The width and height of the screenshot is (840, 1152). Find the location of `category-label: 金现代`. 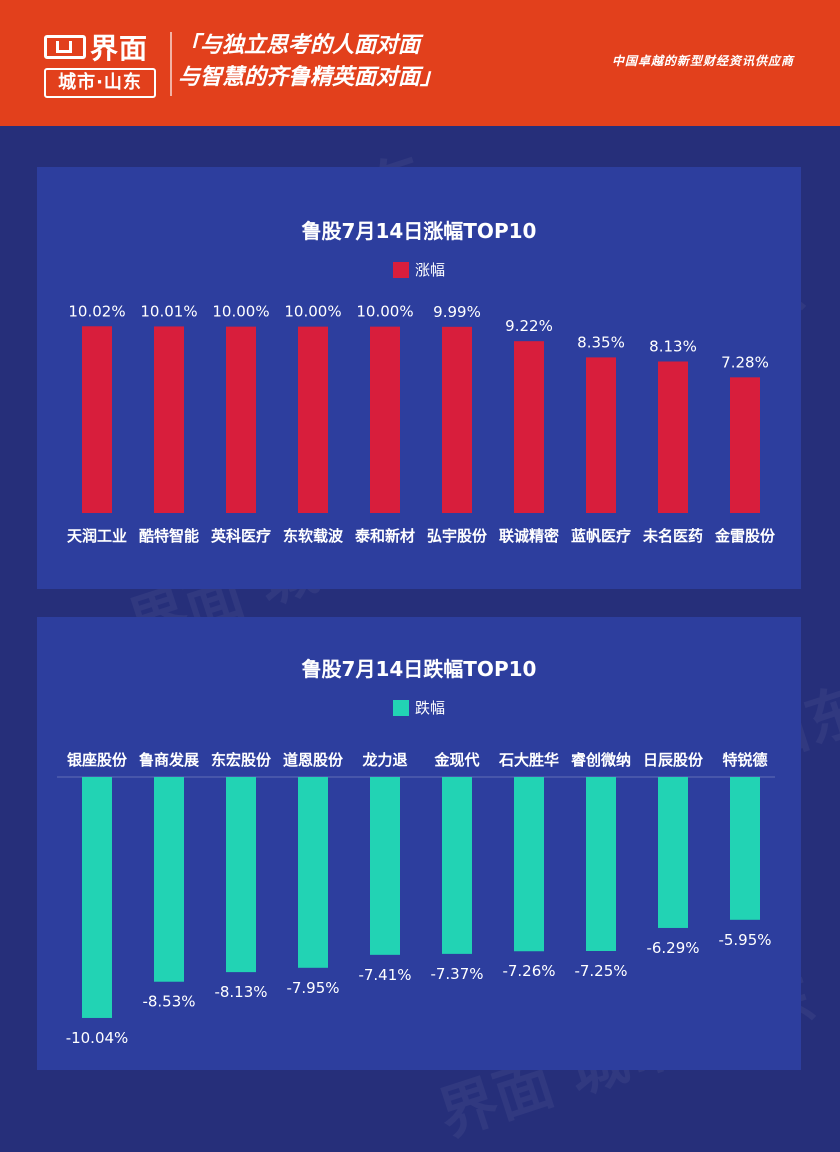

category-label: 金现代 is located at coordinates (456, 760).